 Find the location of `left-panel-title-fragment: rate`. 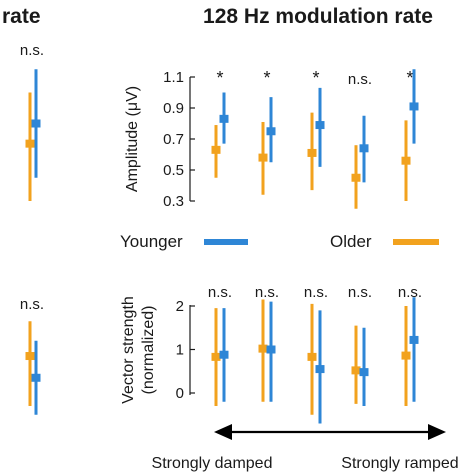

left-panel-title-fragment: rate is located at coordinates (21, 16).